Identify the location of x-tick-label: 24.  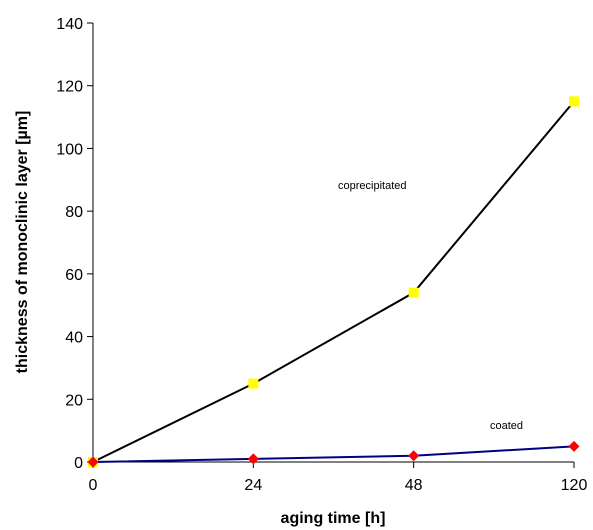
(253, 485).